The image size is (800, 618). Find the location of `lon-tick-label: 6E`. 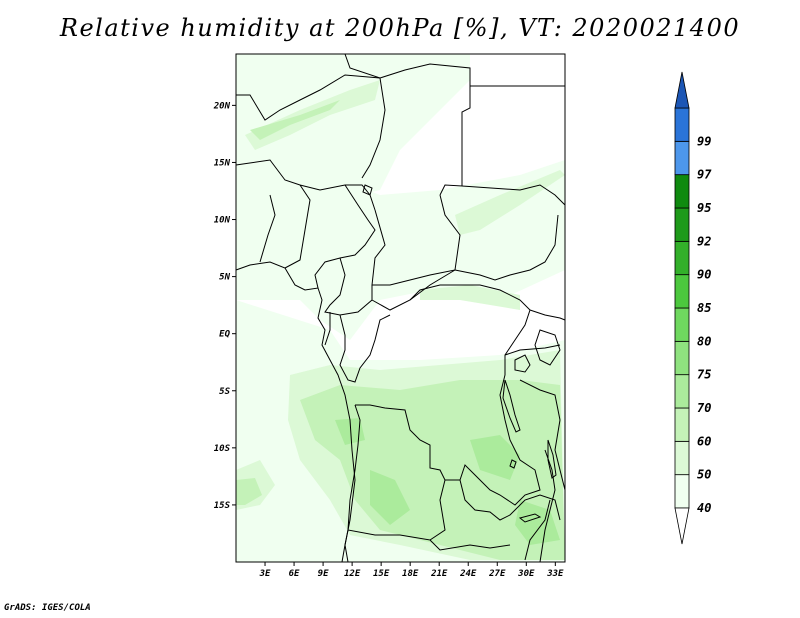

lon-tick-label: 6E is located at coordinates (294, 574).